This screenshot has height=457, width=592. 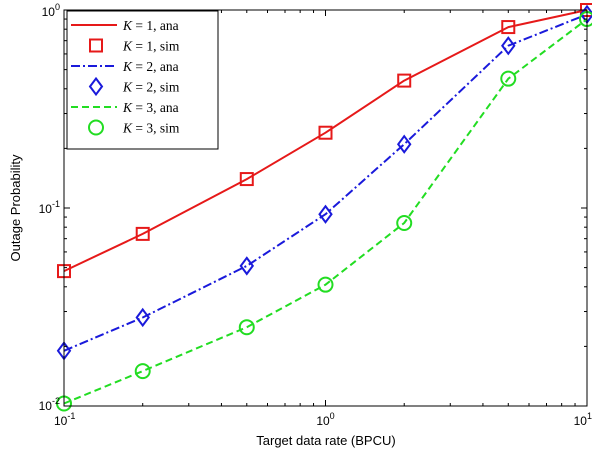 I want to click on legend-entry-4: K = 2, sim, so click(x=134, y=86).